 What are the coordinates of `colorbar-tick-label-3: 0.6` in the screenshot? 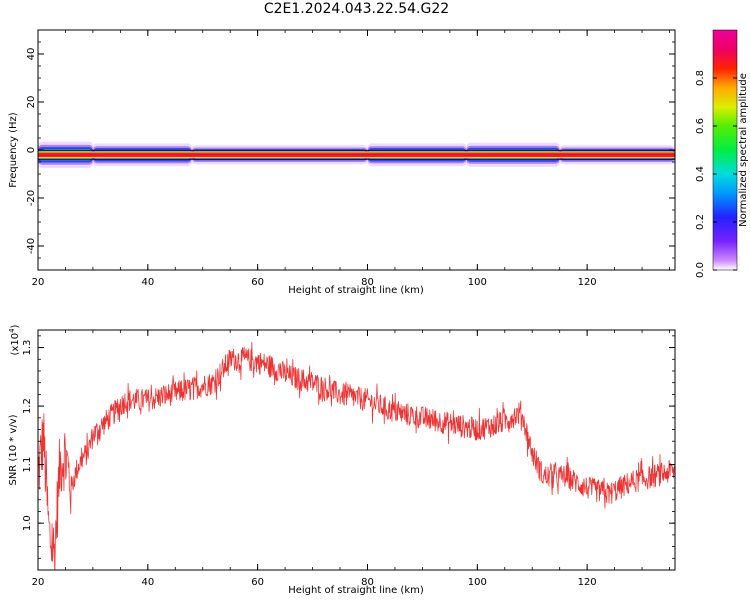 It's located at (700, 126).